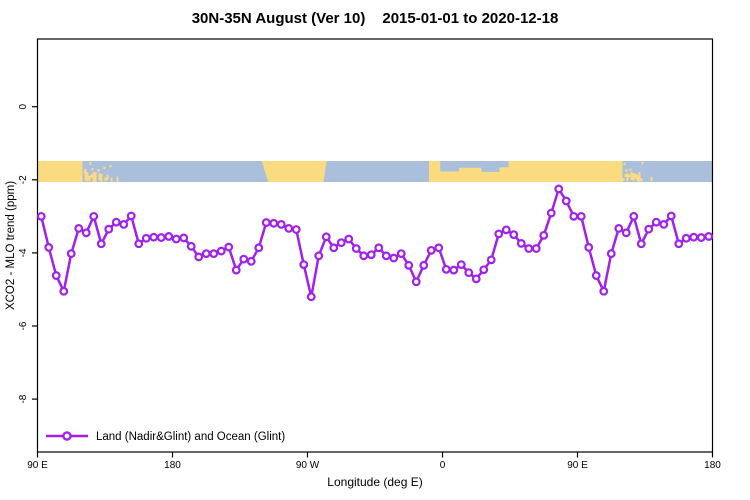 Image resolution: width=750 pixels, height=500 pixels. I want to click on plot-title-main: 30N-35N August (Ver 10), so click(278, 18).